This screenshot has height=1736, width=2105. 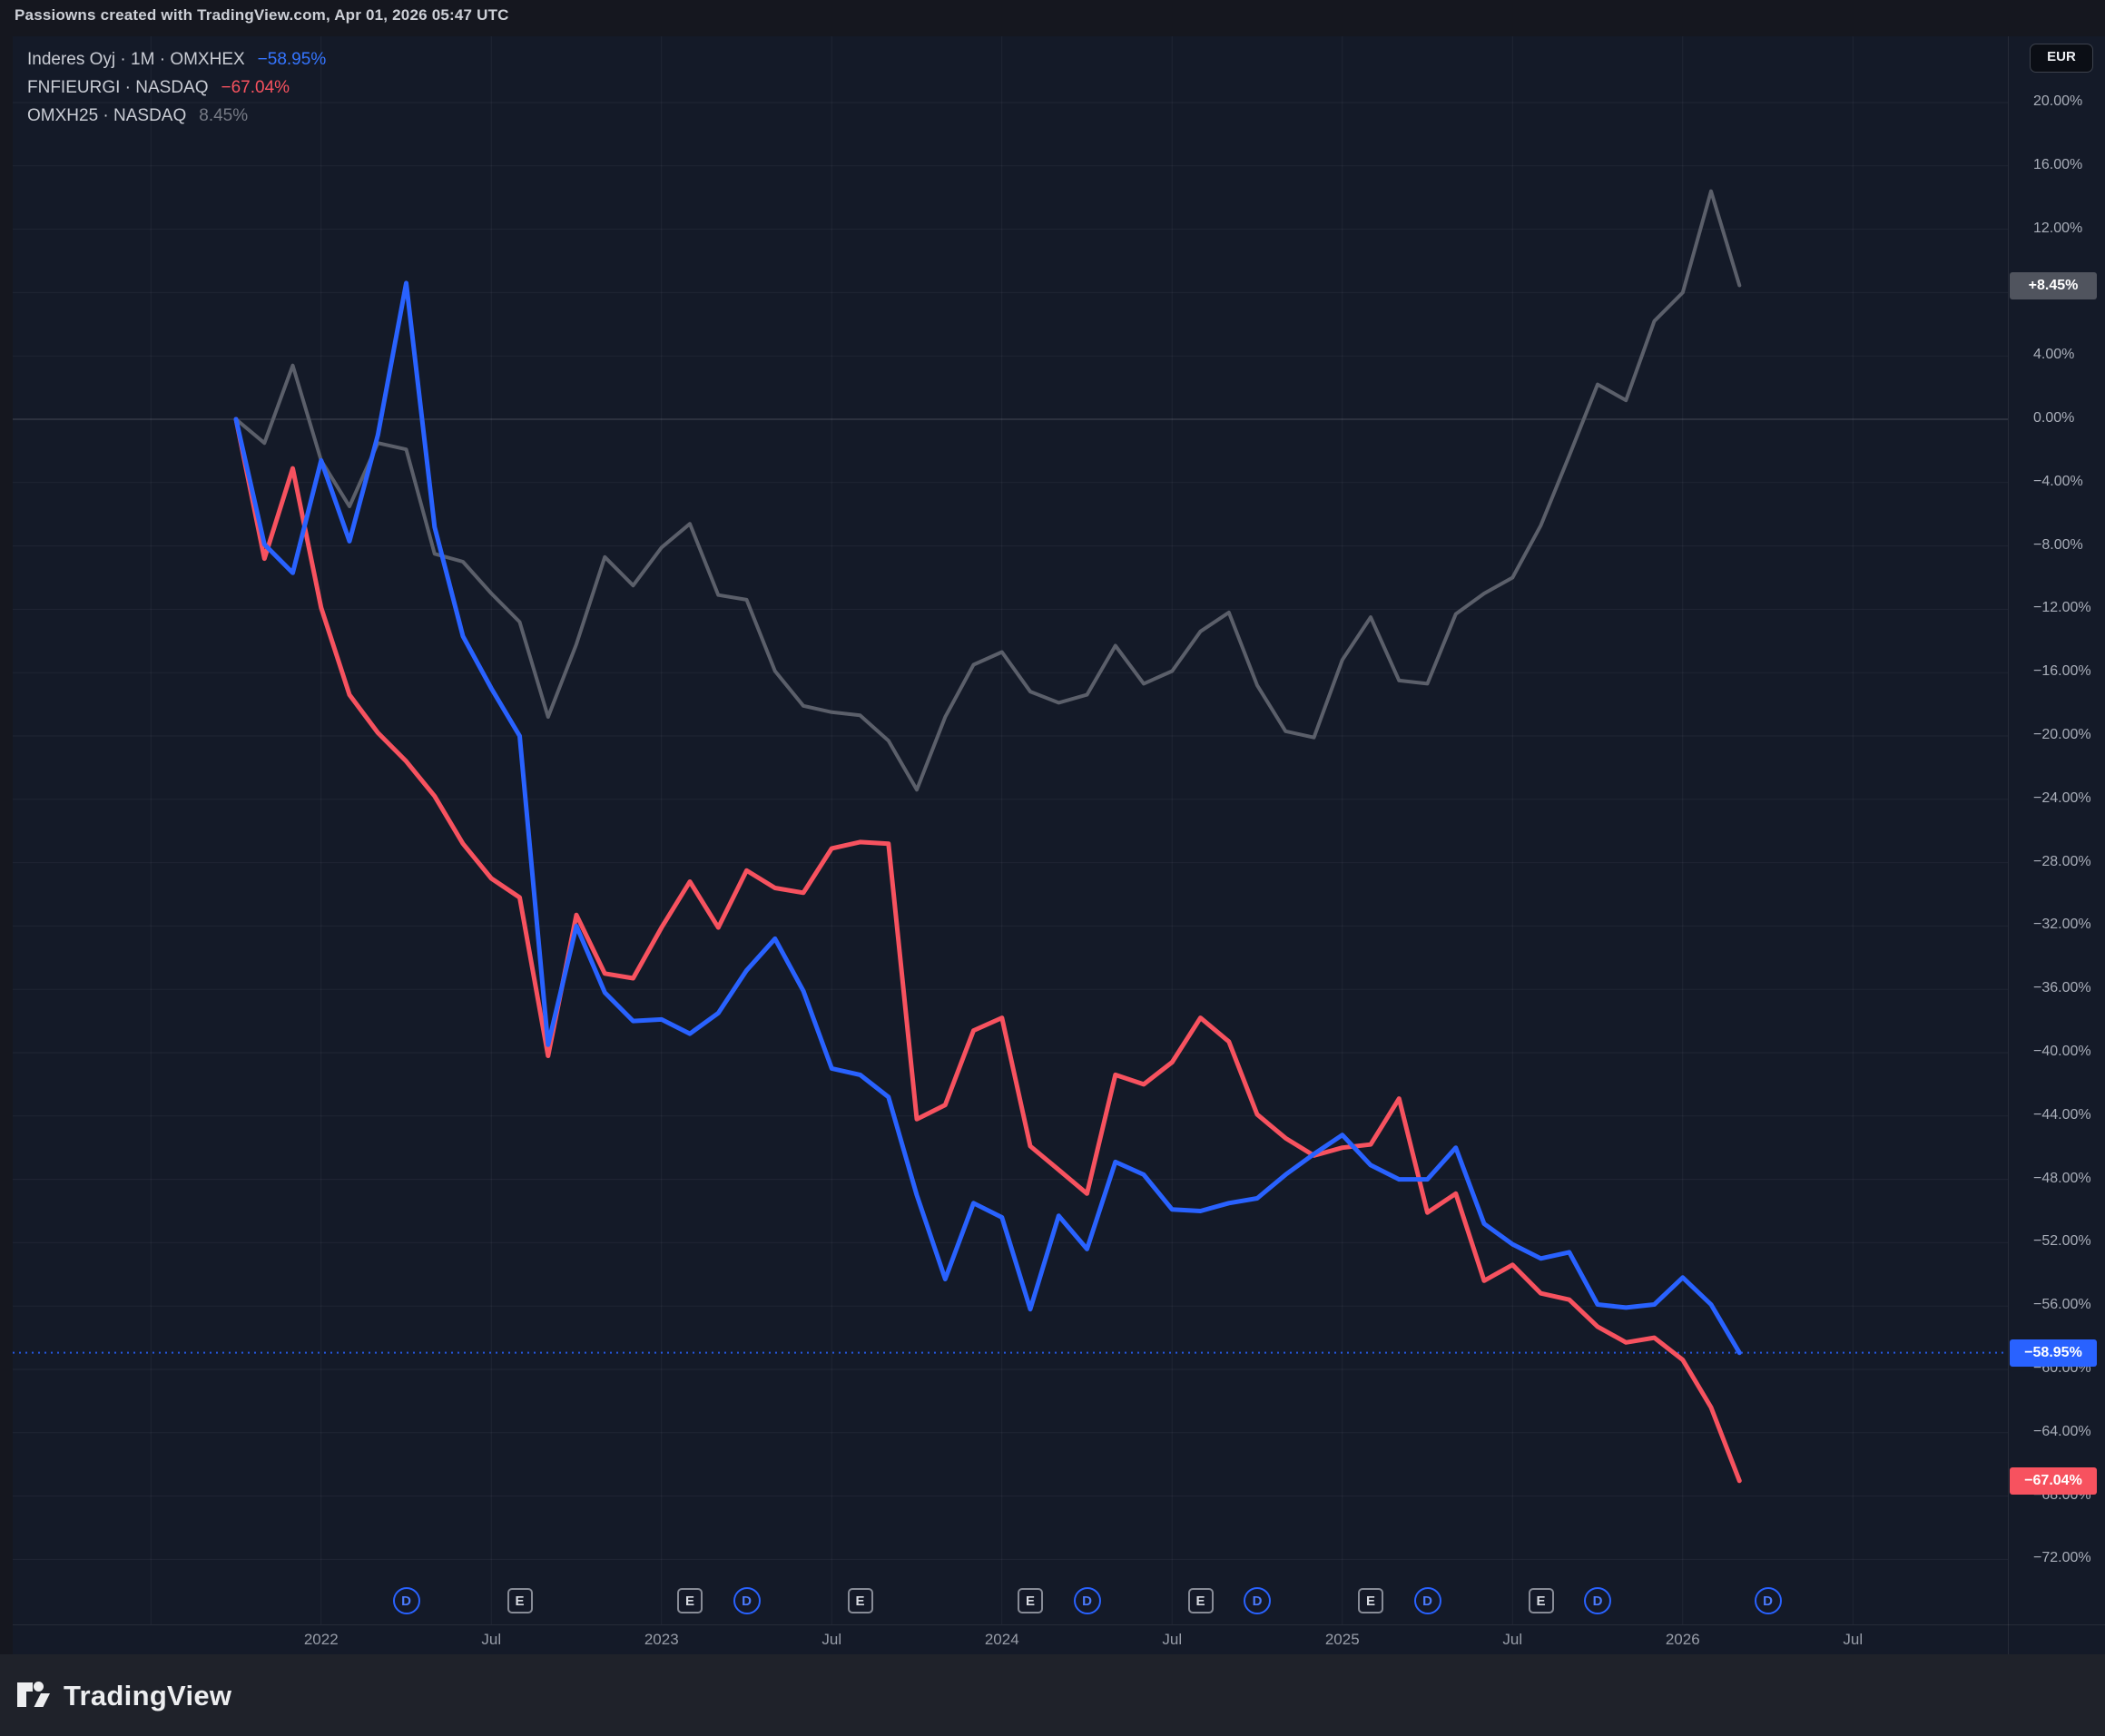 I want to click on legend-row-main-symbol: Inderes Oyj · 1M · OMXHEX −58.95%, so click(x=176, y=59).